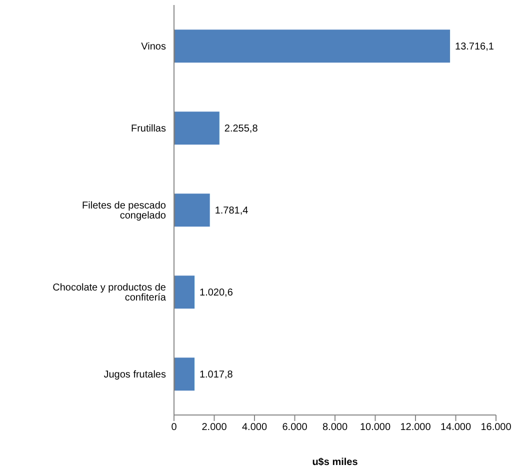 The width and height of the screenshot is (514, 472). What do you see at coordinates (124, 211) in the screenshot?
I see `y-tick-label: Filetes de pescado congelado` at bounding box center [124, 211].